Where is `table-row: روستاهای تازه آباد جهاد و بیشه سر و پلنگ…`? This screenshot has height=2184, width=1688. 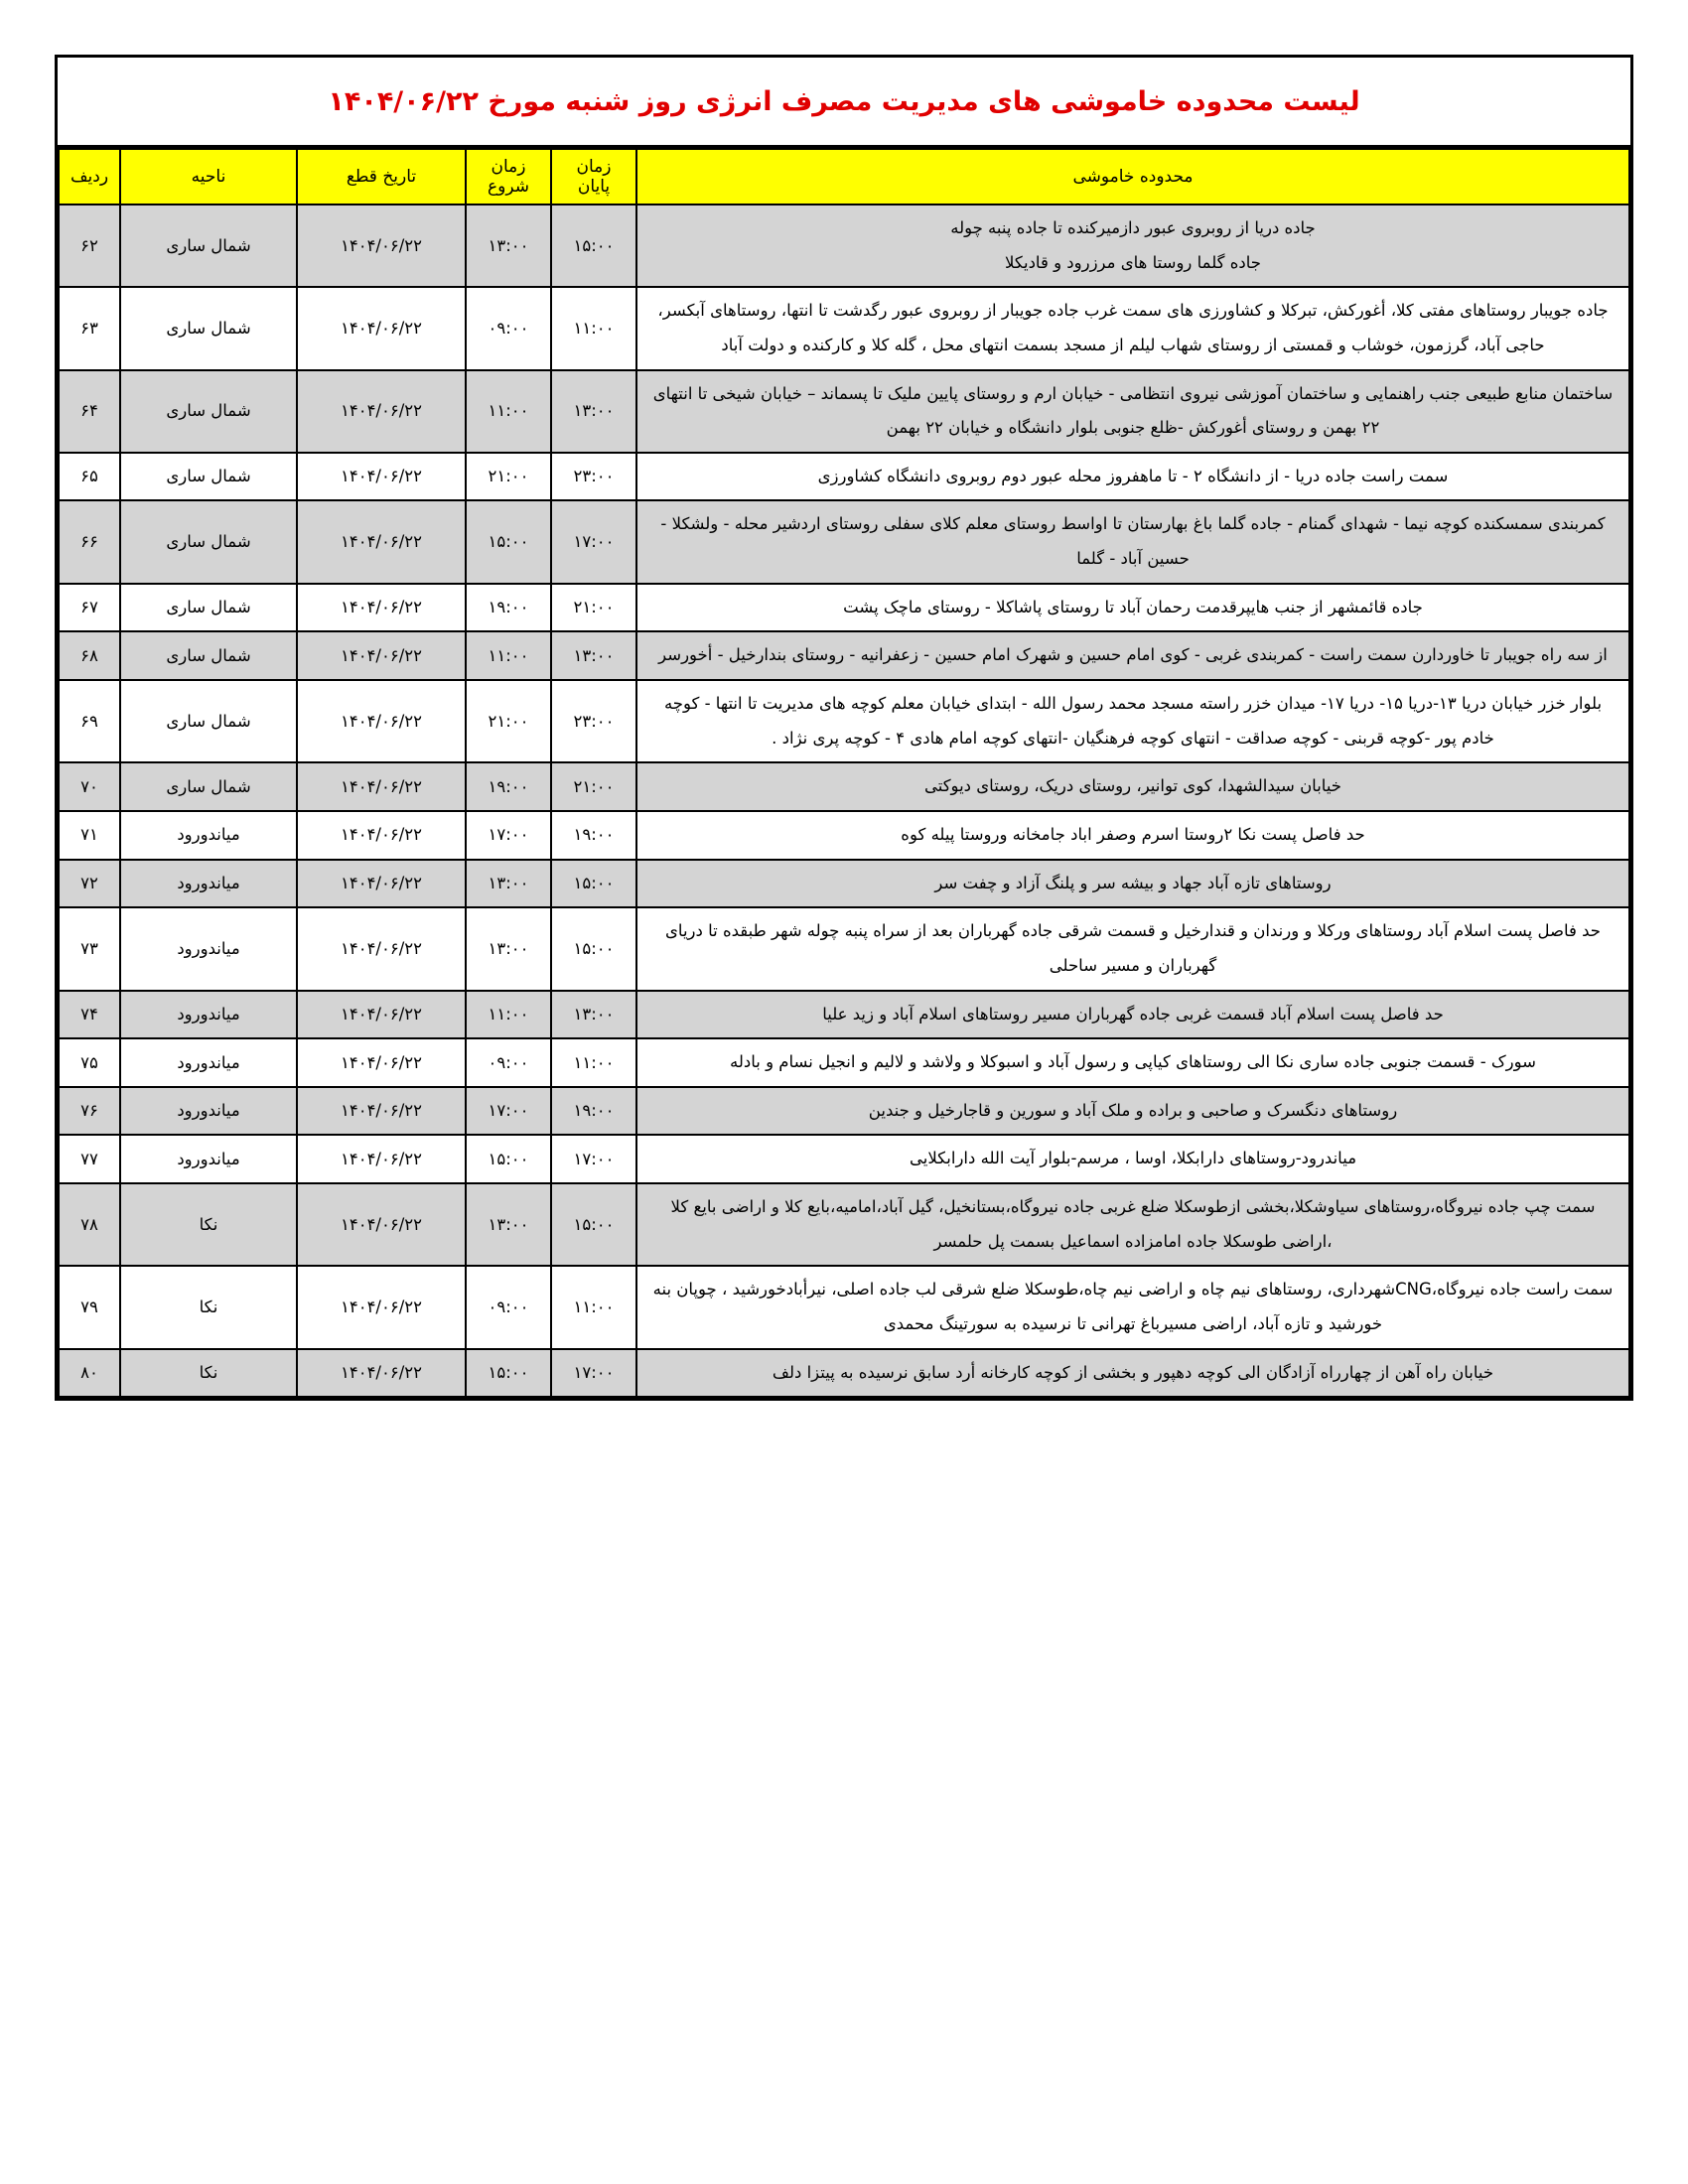 table-row: روستاهای تازه آباد جهاد و بیشه سر و پلنگ… is located at coordinates (844, 883).